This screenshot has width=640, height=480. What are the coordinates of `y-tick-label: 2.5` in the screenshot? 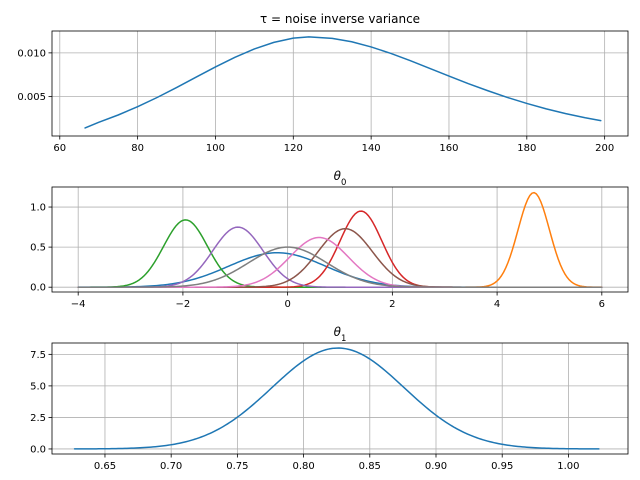 It's located at (38, 418).